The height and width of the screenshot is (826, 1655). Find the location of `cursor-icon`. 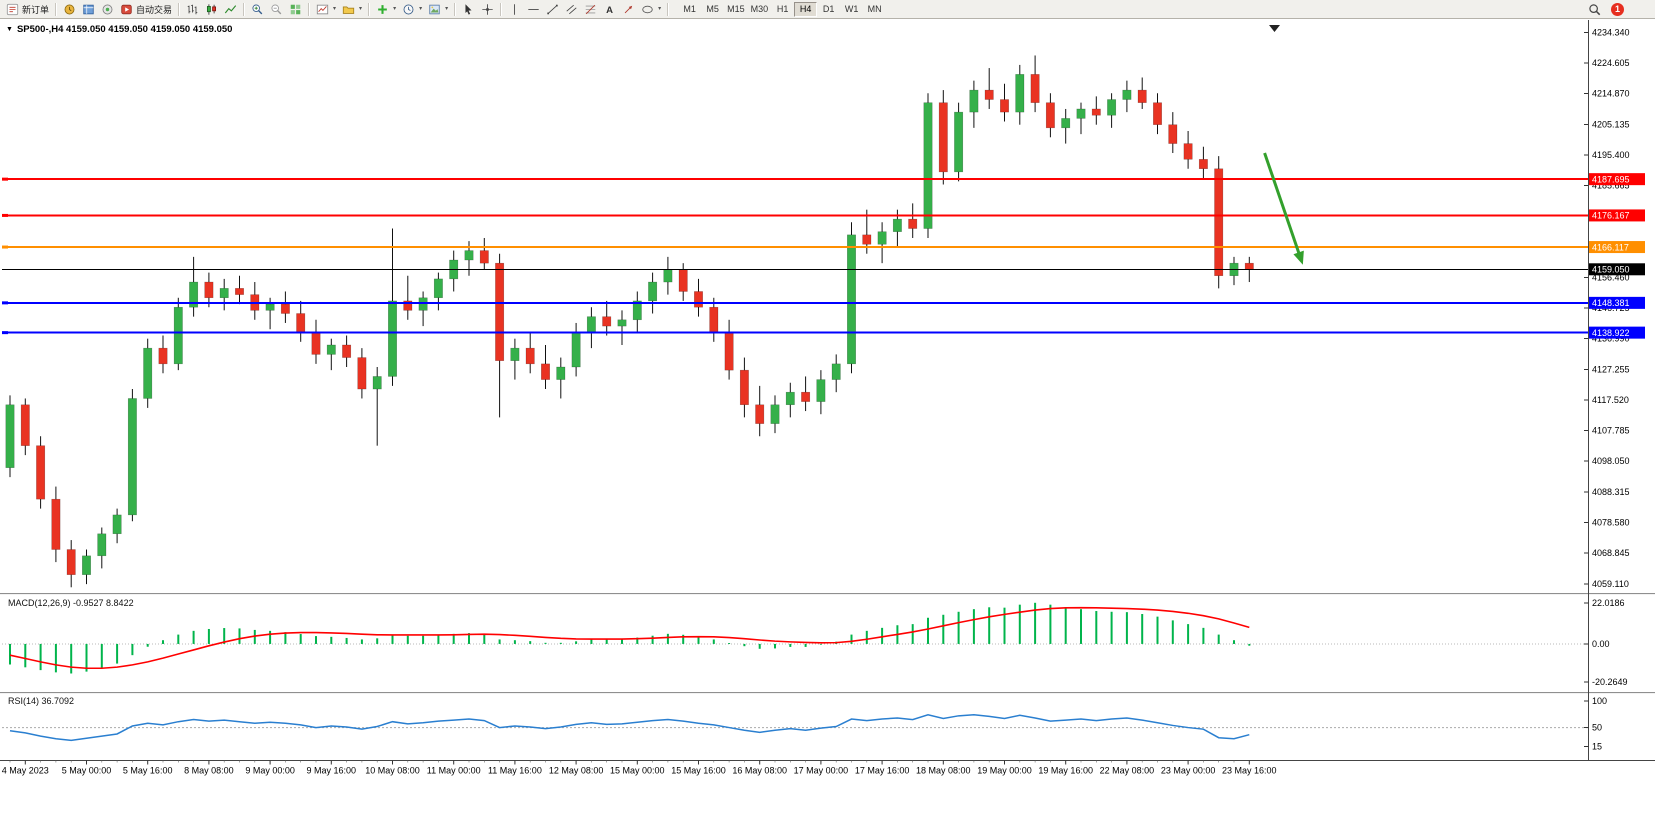

cursor-icon is located at coordinates (468, 9).